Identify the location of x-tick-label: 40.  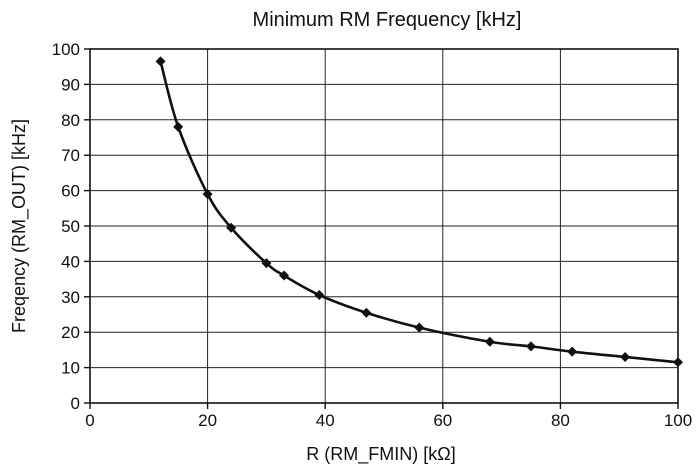
(325, 420).